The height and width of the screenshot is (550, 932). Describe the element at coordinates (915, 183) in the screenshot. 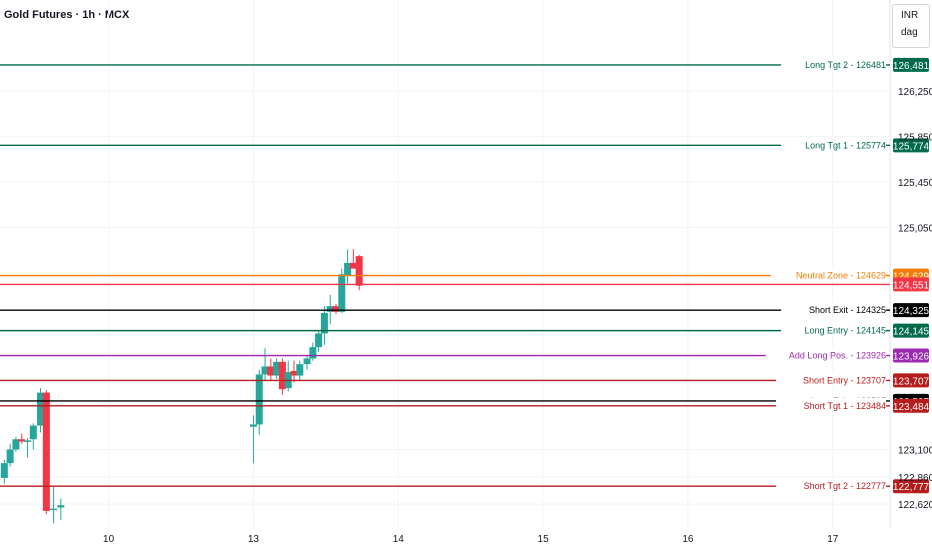

I see `price-tick-label: 125,450` at that location.